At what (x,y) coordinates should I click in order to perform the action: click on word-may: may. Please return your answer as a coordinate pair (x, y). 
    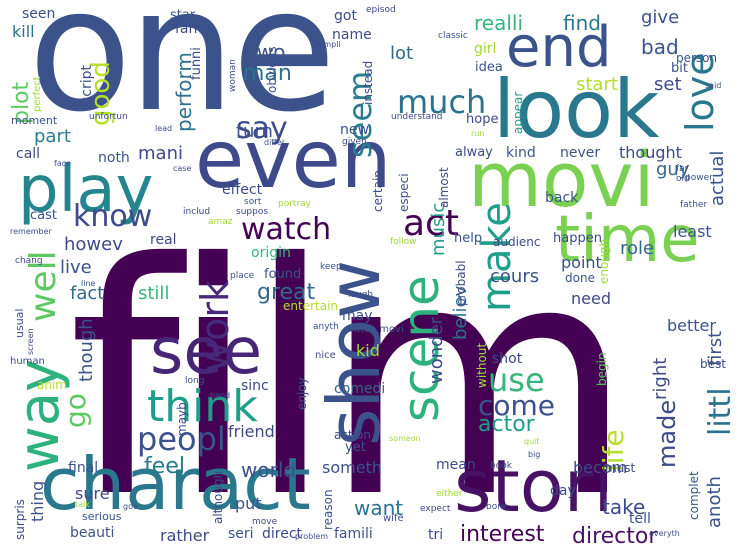
    Looking at the image, I should click on (357, 316).